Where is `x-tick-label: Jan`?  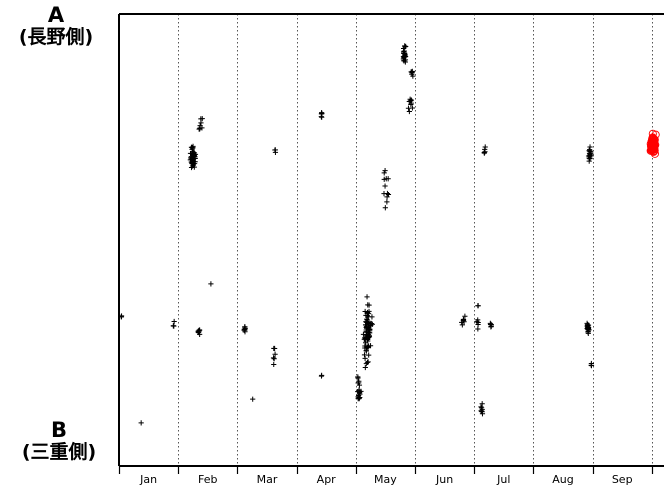 x-tick-label: Jan is located at coordinates (148, 479).